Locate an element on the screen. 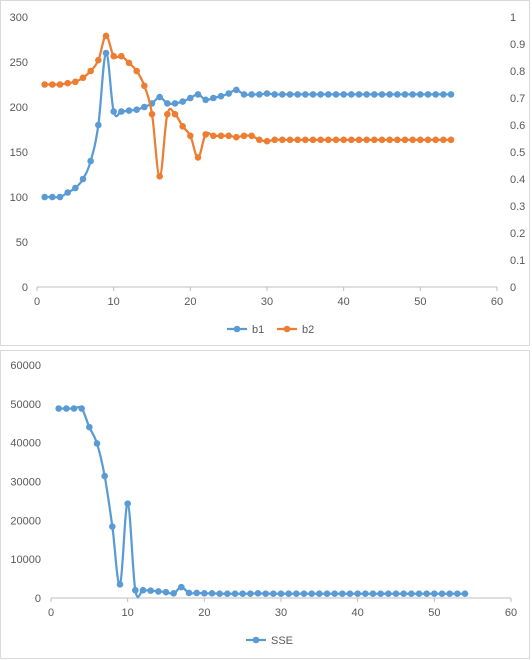 The image size is (532, 660). x-tick-label: 40 is located at coordinates (358, 613).